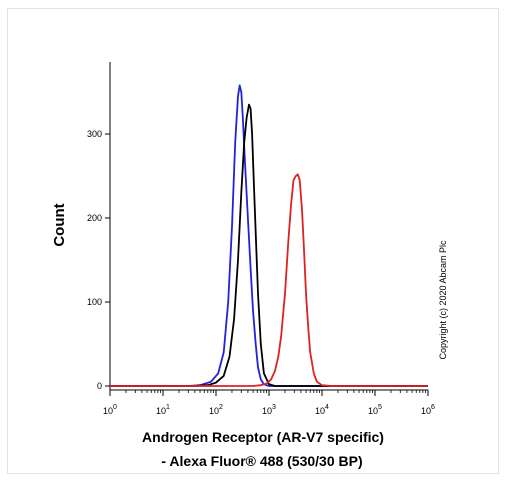 The width and height of the screenshot is (506, 480). Describe the element at coordinates (375, 410) in the screenshot. I see `x-tick-label: 10⁵` at that location.